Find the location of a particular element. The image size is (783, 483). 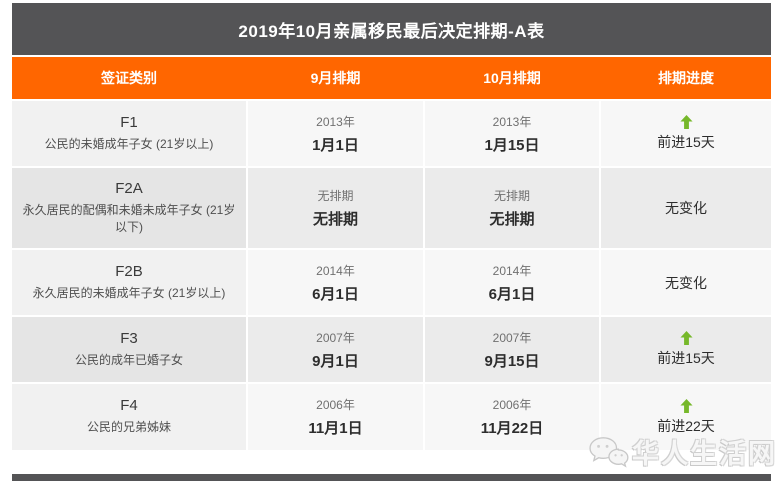

date-day: 9月15日 is located at coordinates (512, 361).